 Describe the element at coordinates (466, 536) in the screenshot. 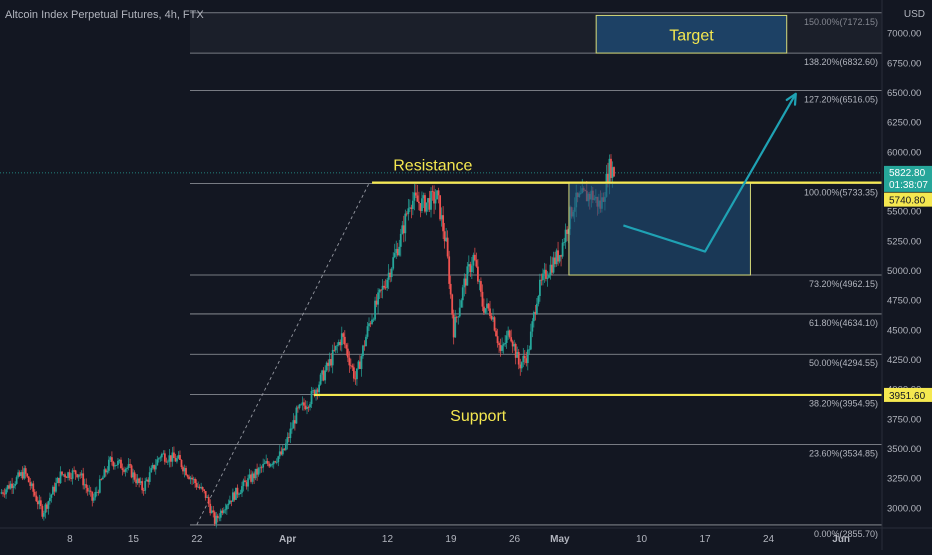

I see `time-axis: 8 15 22 Apr 12 19 26 May 10 17 24 Jun` at that location.